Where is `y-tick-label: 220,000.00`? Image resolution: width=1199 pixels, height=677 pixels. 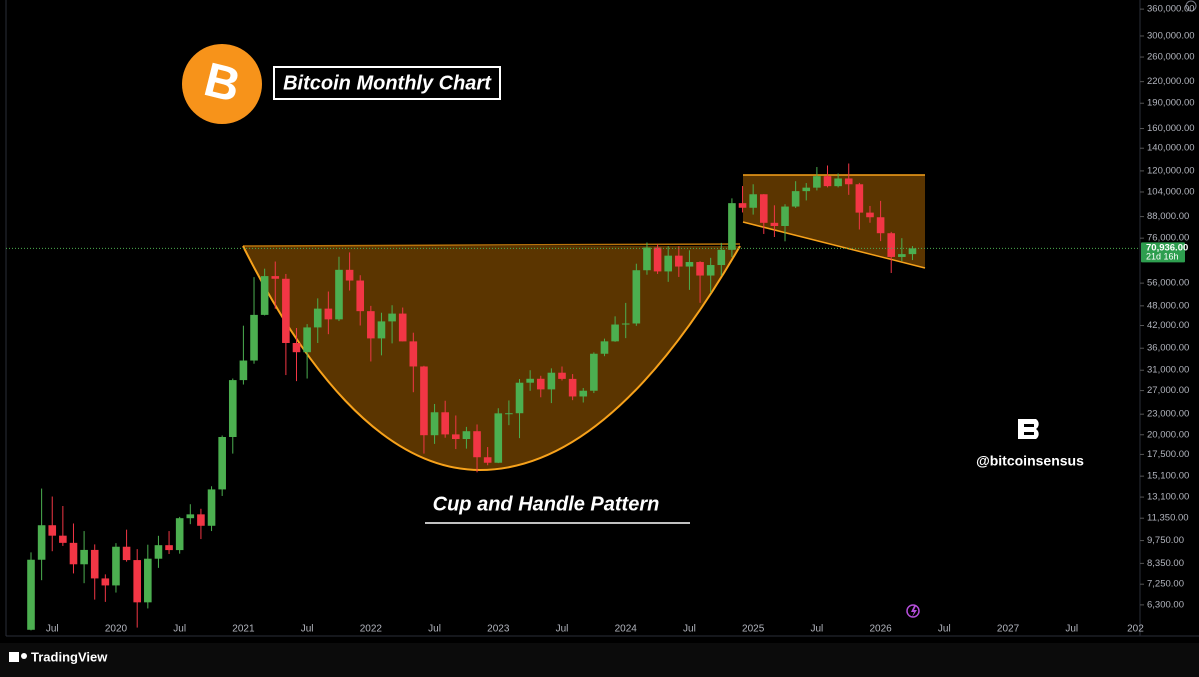
y-tick-label: 220,000.00 is located at coordinates (1171, 81).